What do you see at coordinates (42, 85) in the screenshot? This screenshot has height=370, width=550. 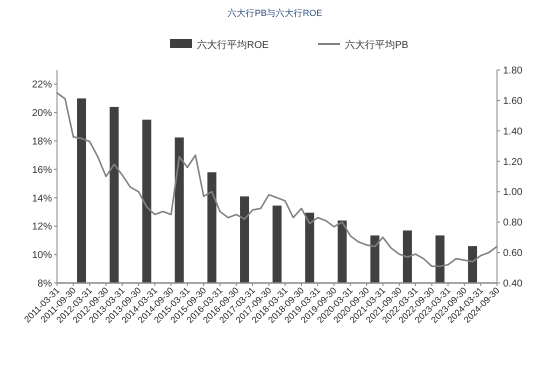 I see `y-tick-label: 22%` at bounding box center [42, 85].